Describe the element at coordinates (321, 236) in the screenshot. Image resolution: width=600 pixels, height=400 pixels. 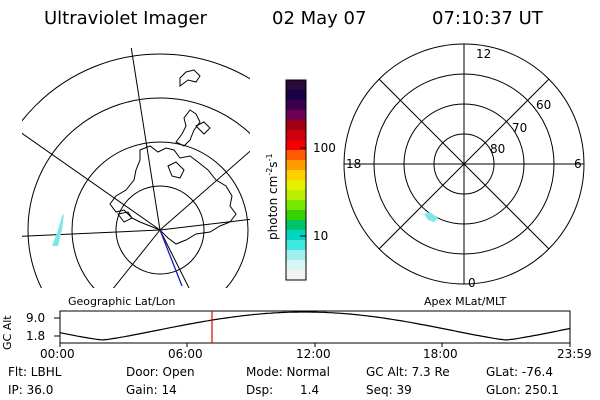
I see `colorbar-tick-10: 10` at that location.